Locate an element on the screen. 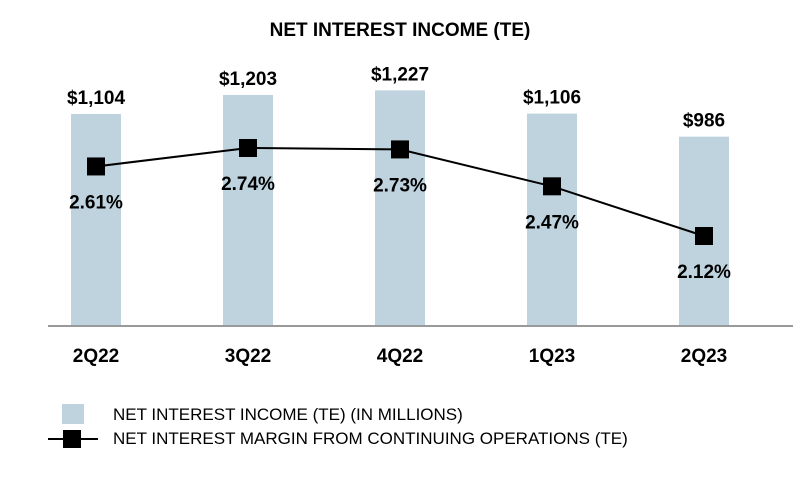  x-tick-label: 2Q22 is located at coordinates (96, 356).